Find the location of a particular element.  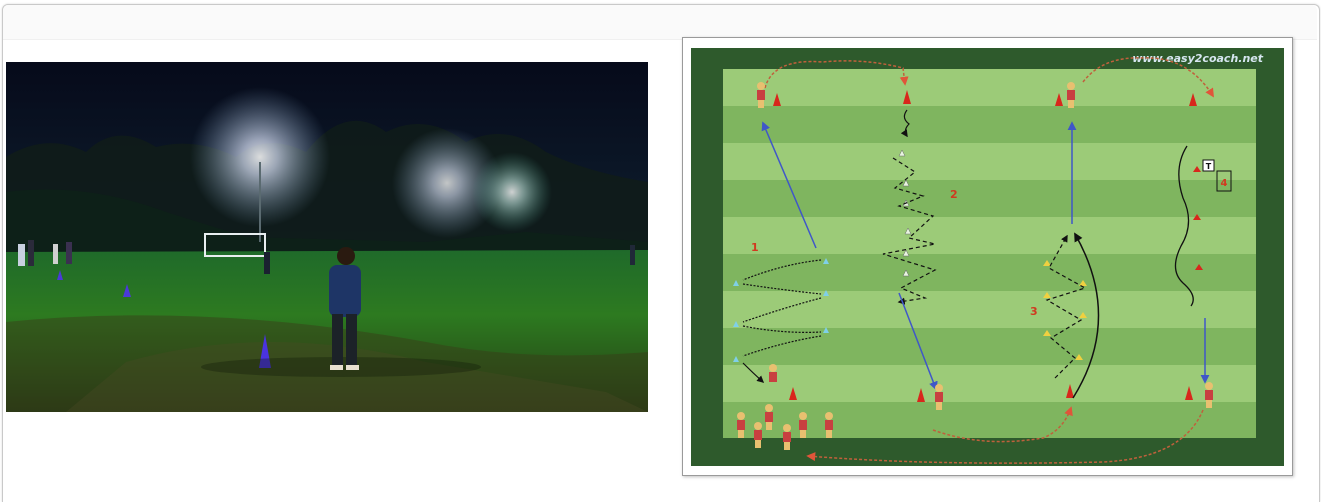

station-label: 4 is located at coordinates (1224, 183).